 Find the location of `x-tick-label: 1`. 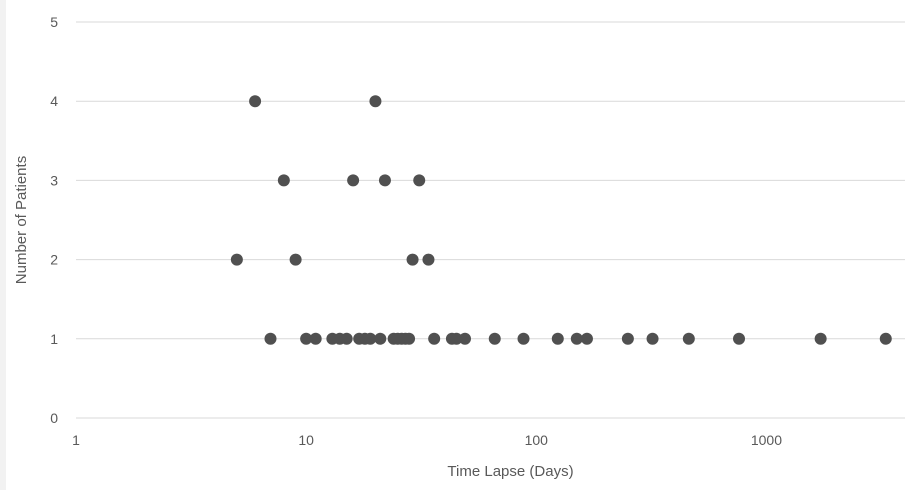

x-tick-label: 1 is located at coordinates (76, 440).